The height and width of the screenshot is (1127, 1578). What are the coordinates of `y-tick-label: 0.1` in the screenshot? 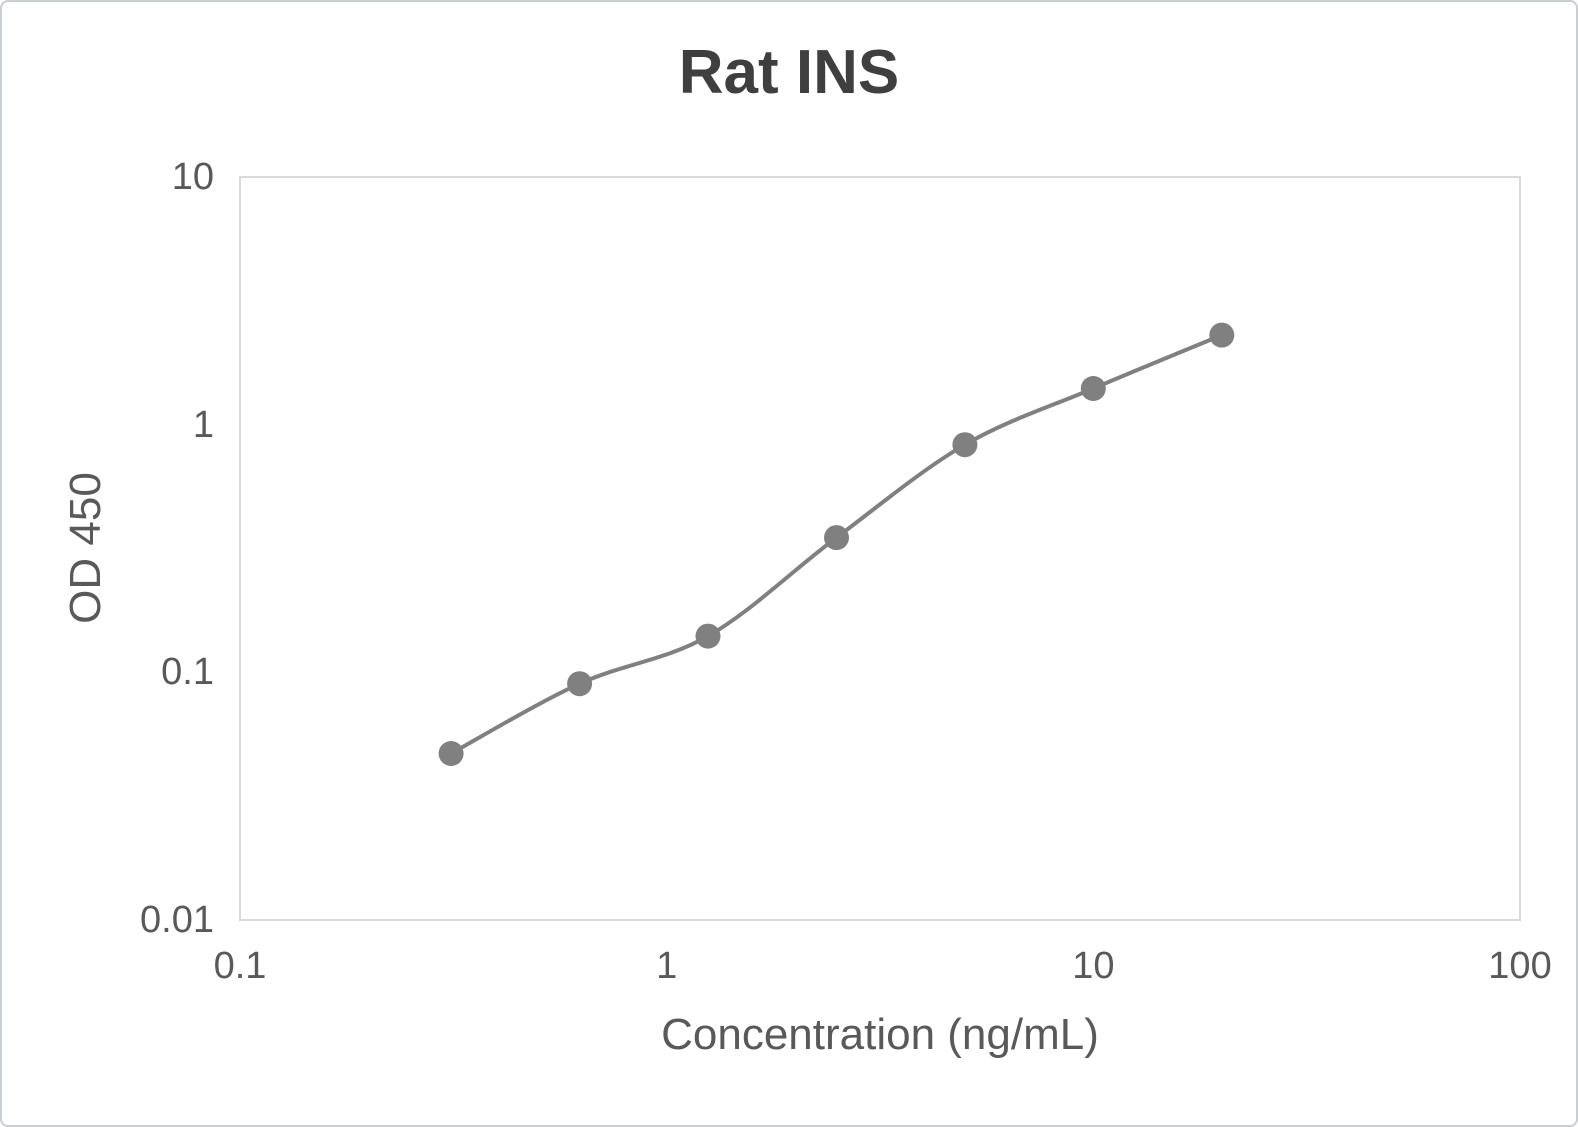 It's located at (187, 672).